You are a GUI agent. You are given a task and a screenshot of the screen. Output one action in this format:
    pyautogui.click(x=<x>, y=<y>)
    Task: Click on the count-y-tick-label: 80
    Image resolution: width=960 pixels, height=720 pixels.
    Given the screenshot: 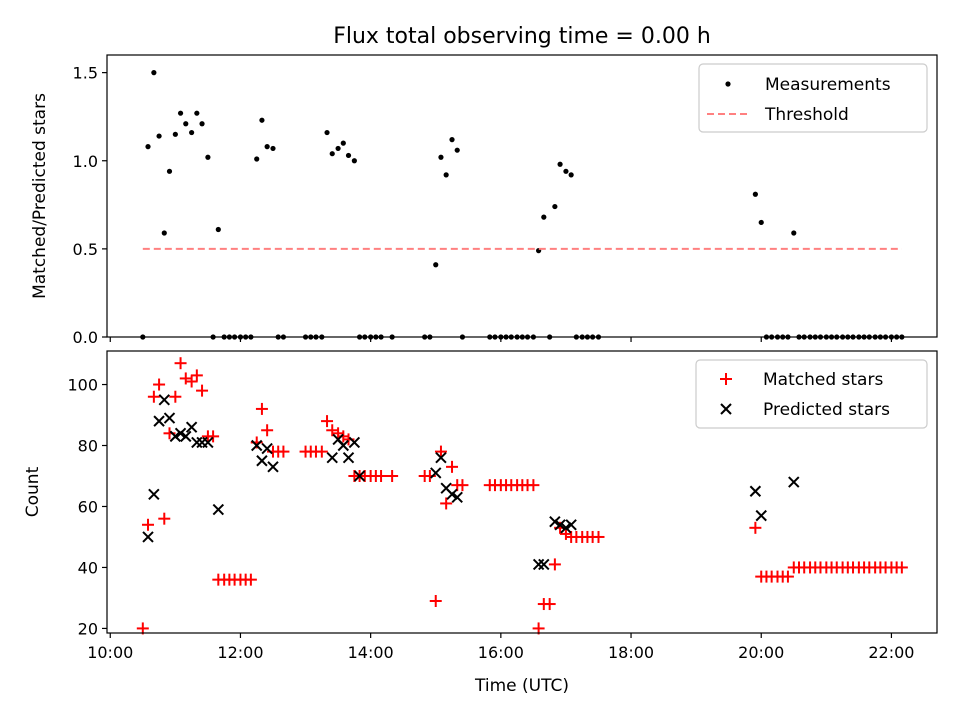 What is the action you would take?
    pyautogui.click(x=88, y=446)
    